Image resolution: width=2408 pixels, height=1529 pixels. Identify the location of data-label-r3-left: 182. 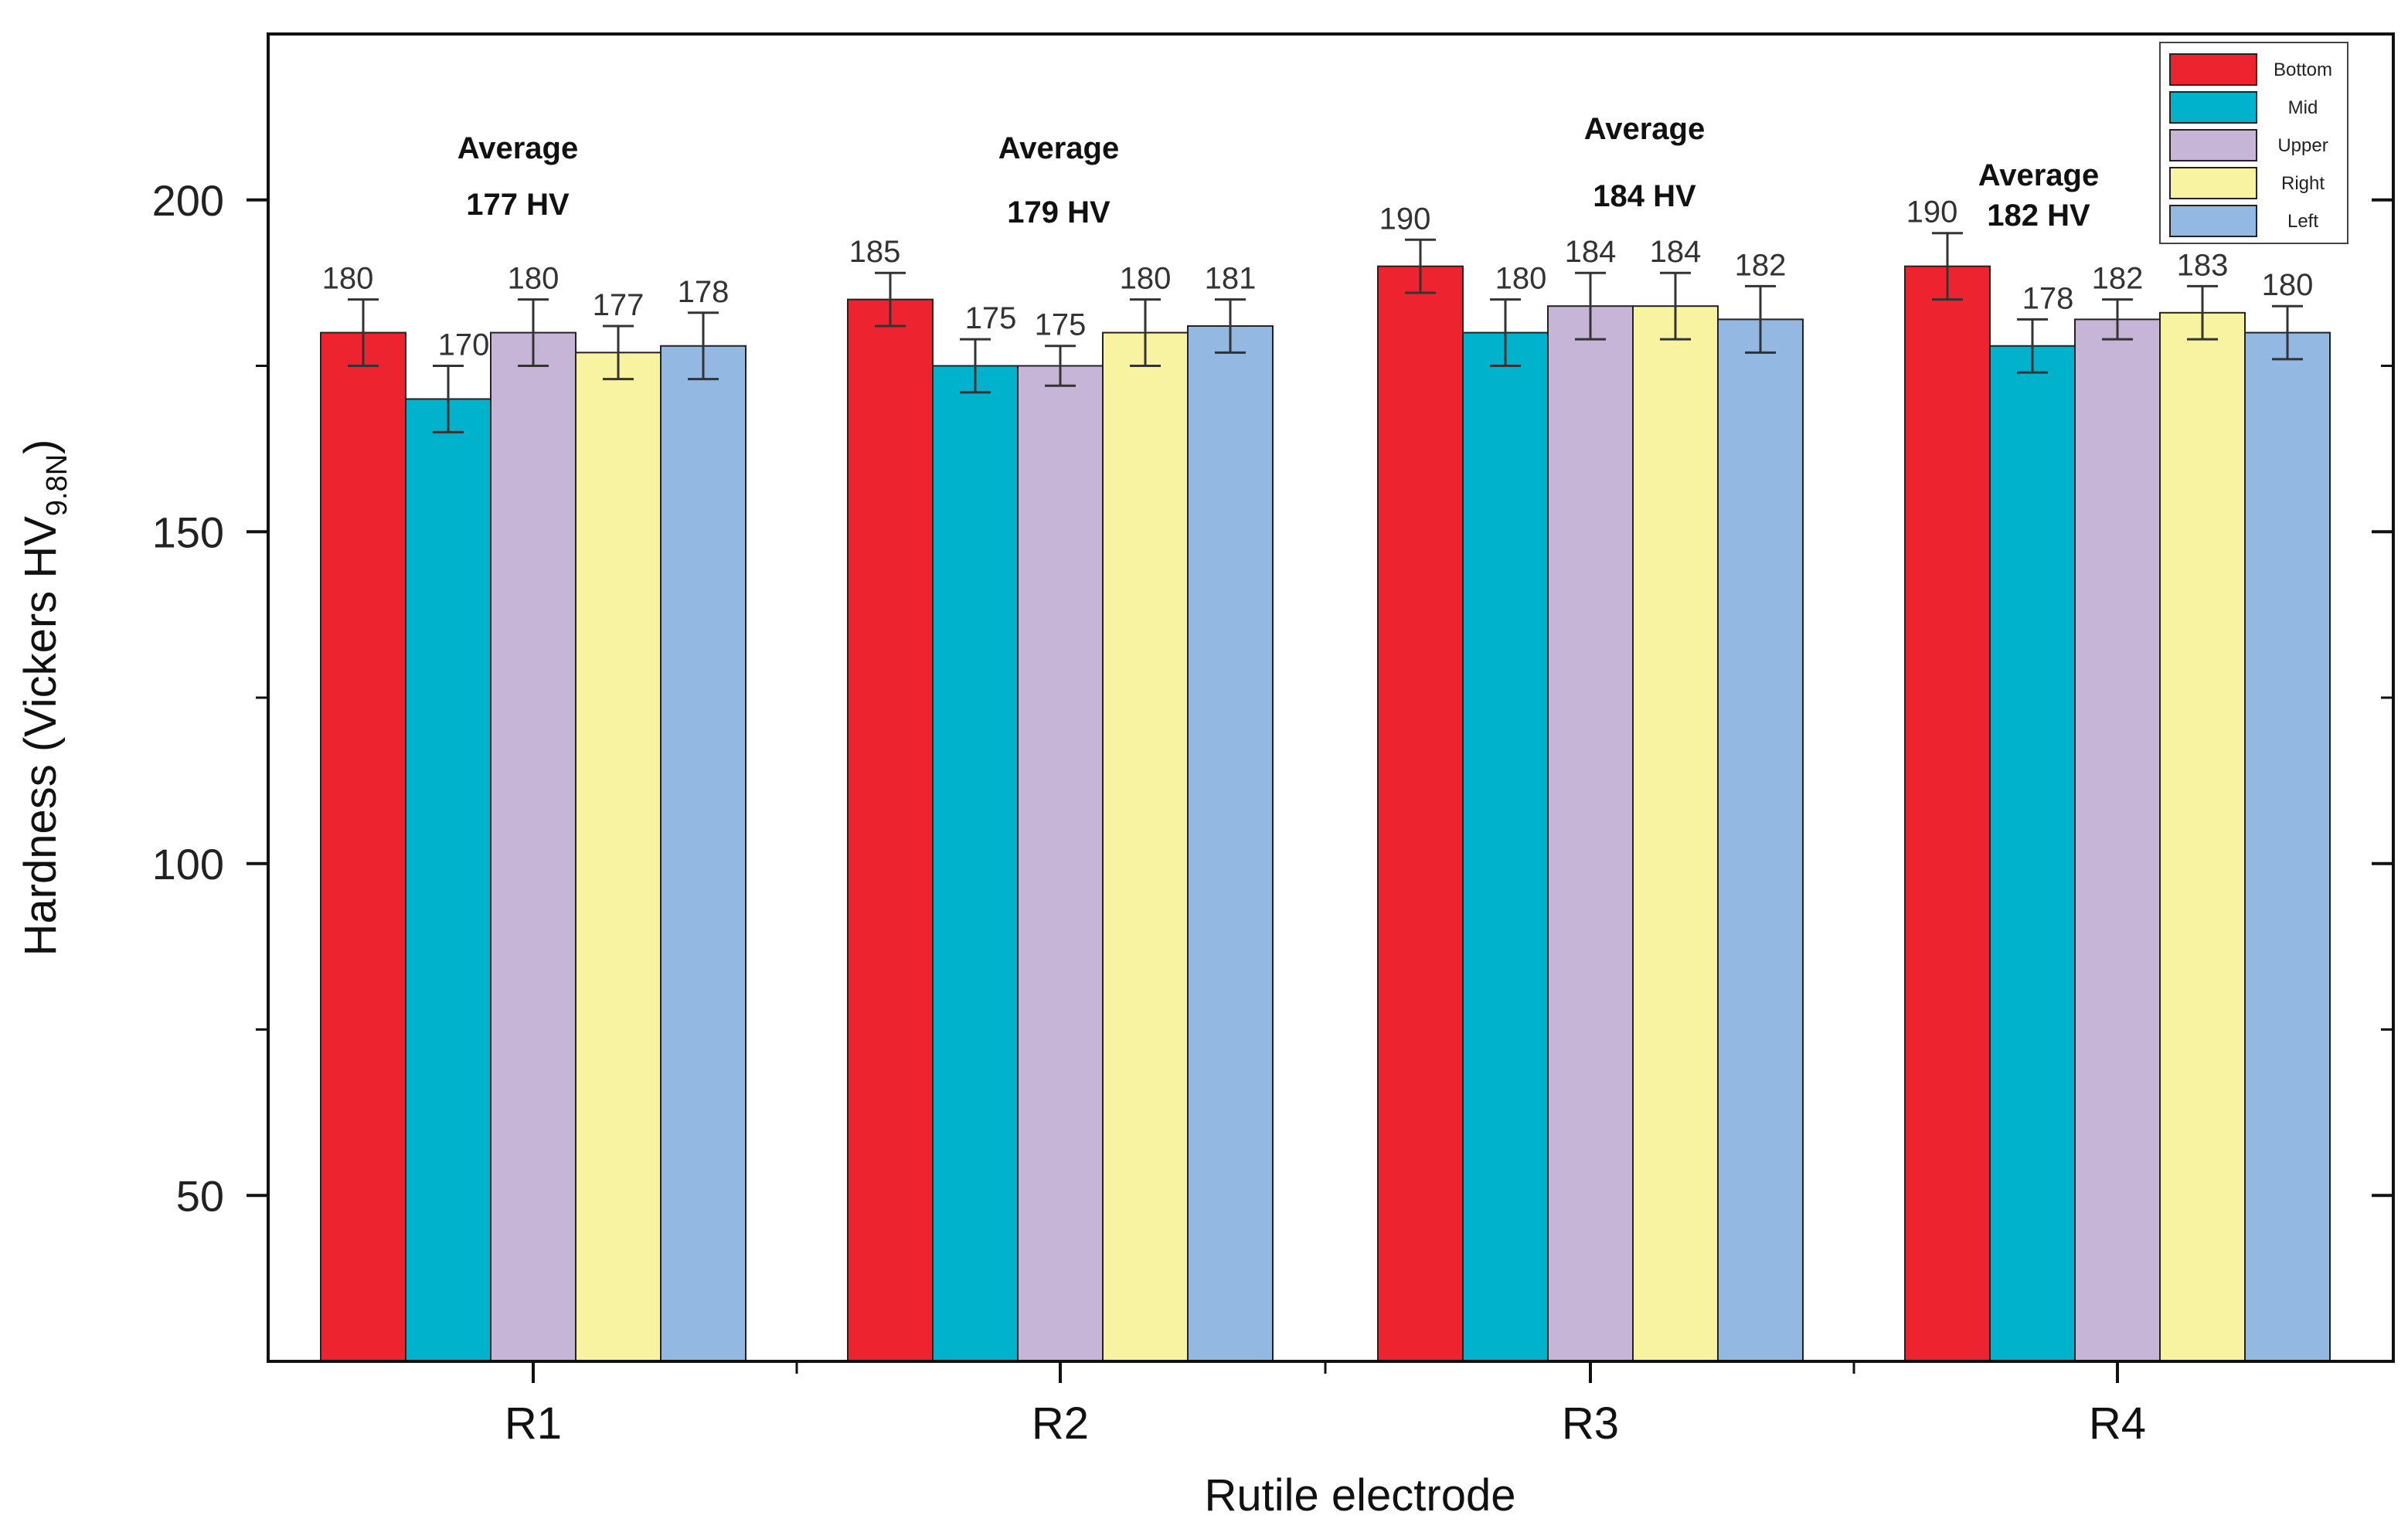
(1761, 265).